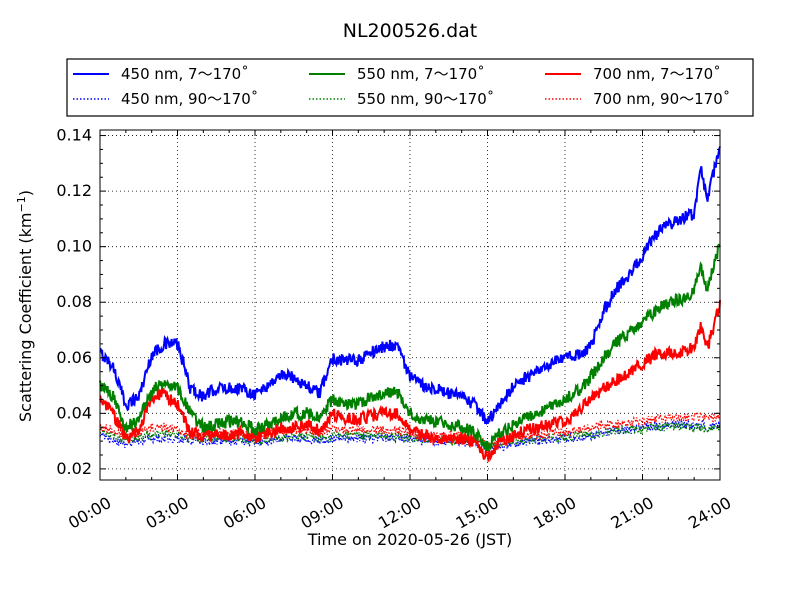 This screenshot has width=800, height=600. What do you see at coordinates (74, 357) in the screenshot?
I see `y-tick-label: 0.06` at bounding box center [74, 357].